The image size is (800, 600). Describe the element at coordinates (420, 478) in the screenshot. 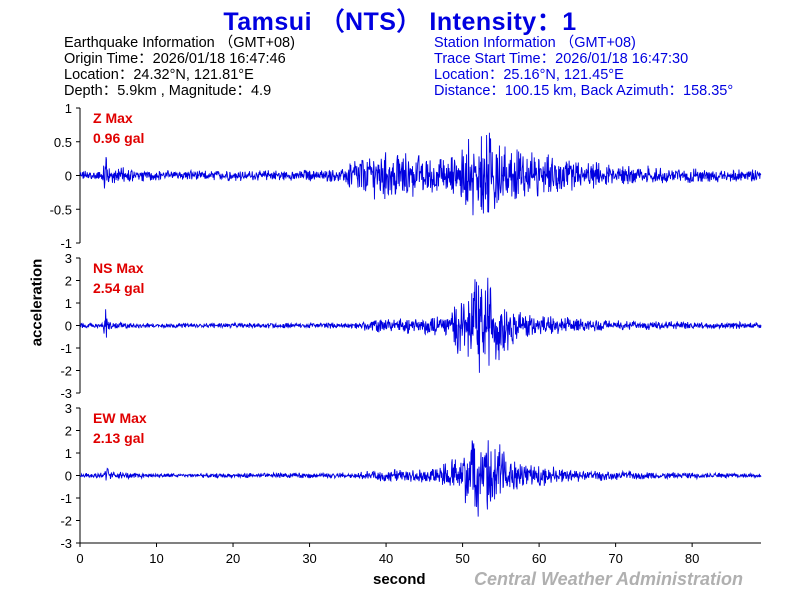

I see `waveform-trace-EW` at that location.